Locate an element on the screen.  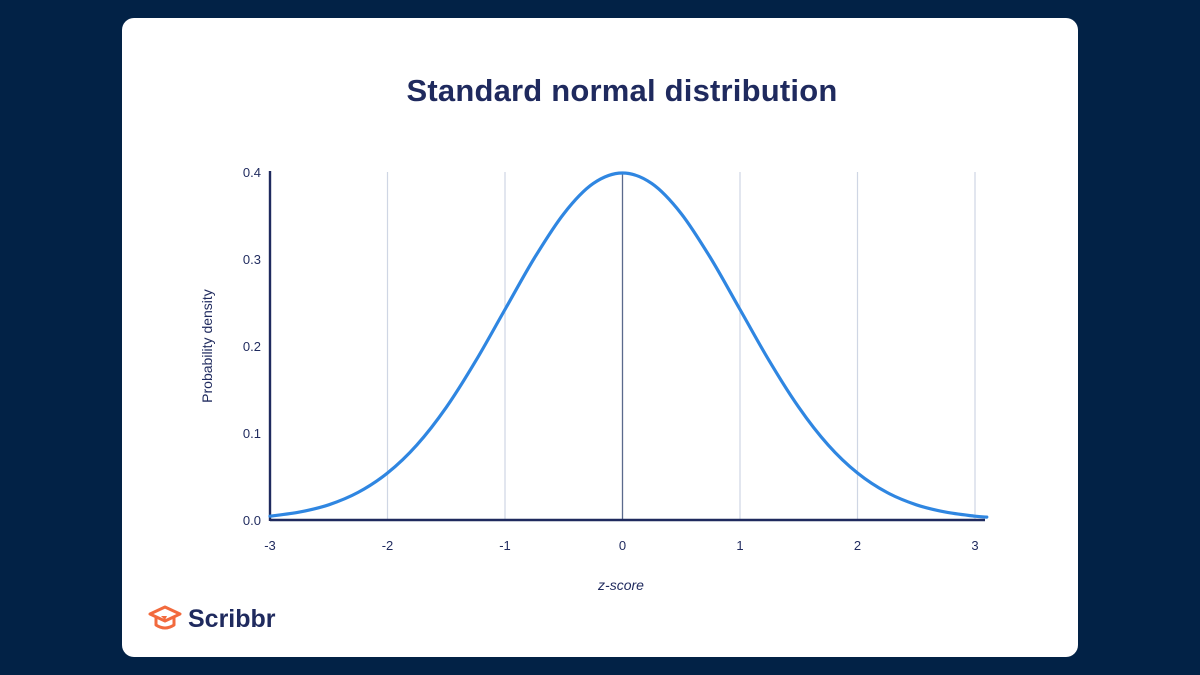
x-tick-label: 1 is located at coordinates (739, 545).